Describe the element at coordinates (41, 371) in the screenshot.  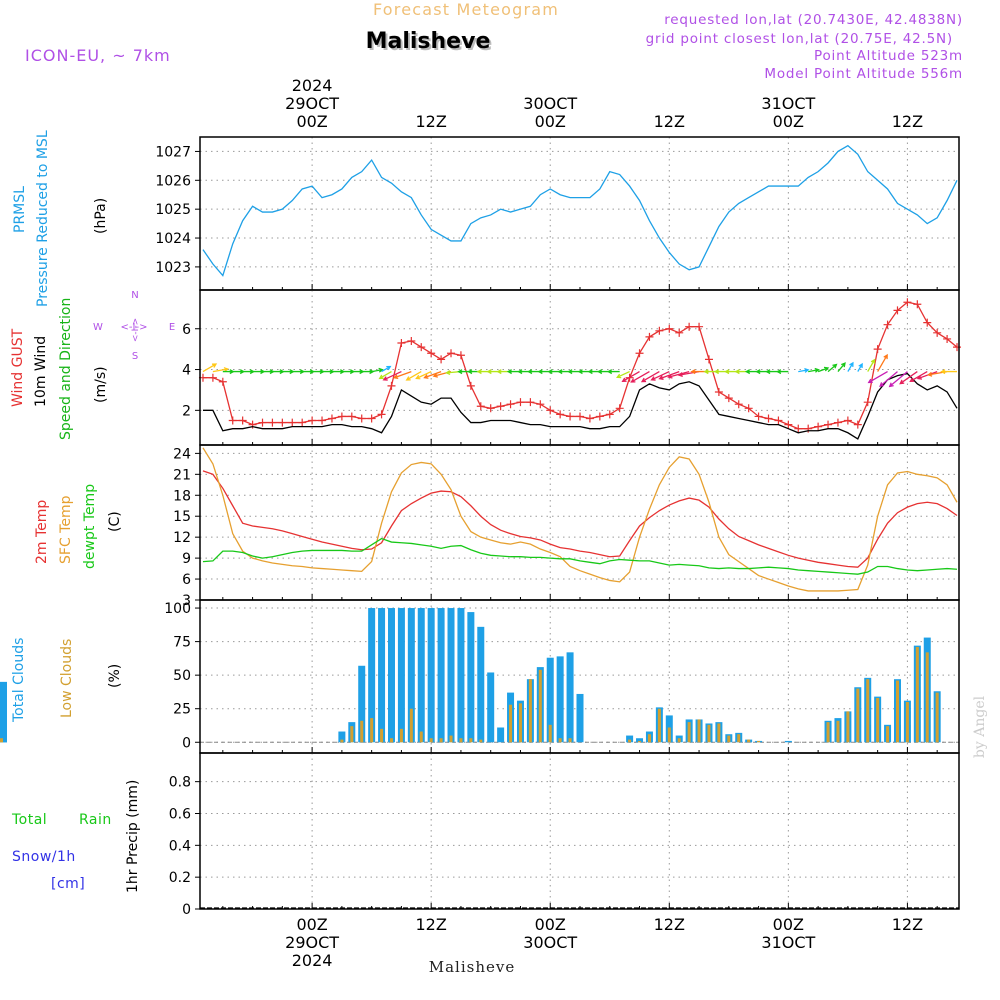
I see `wind-10m-label: 10m Wind` at that location.